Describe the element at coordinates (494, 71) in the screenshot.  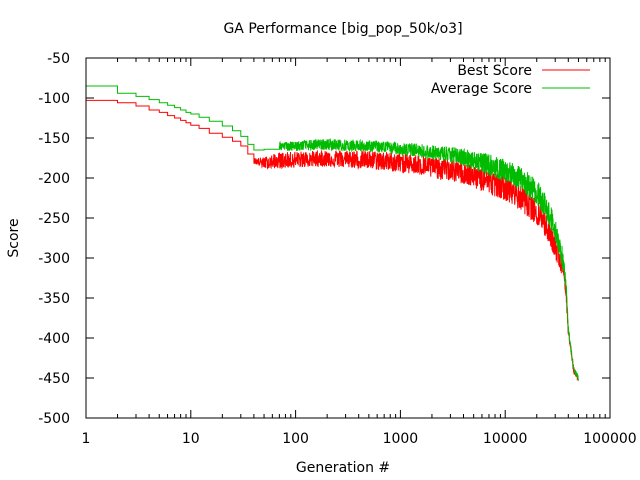
I see `legend-label-best-score: Best Score` at that location.